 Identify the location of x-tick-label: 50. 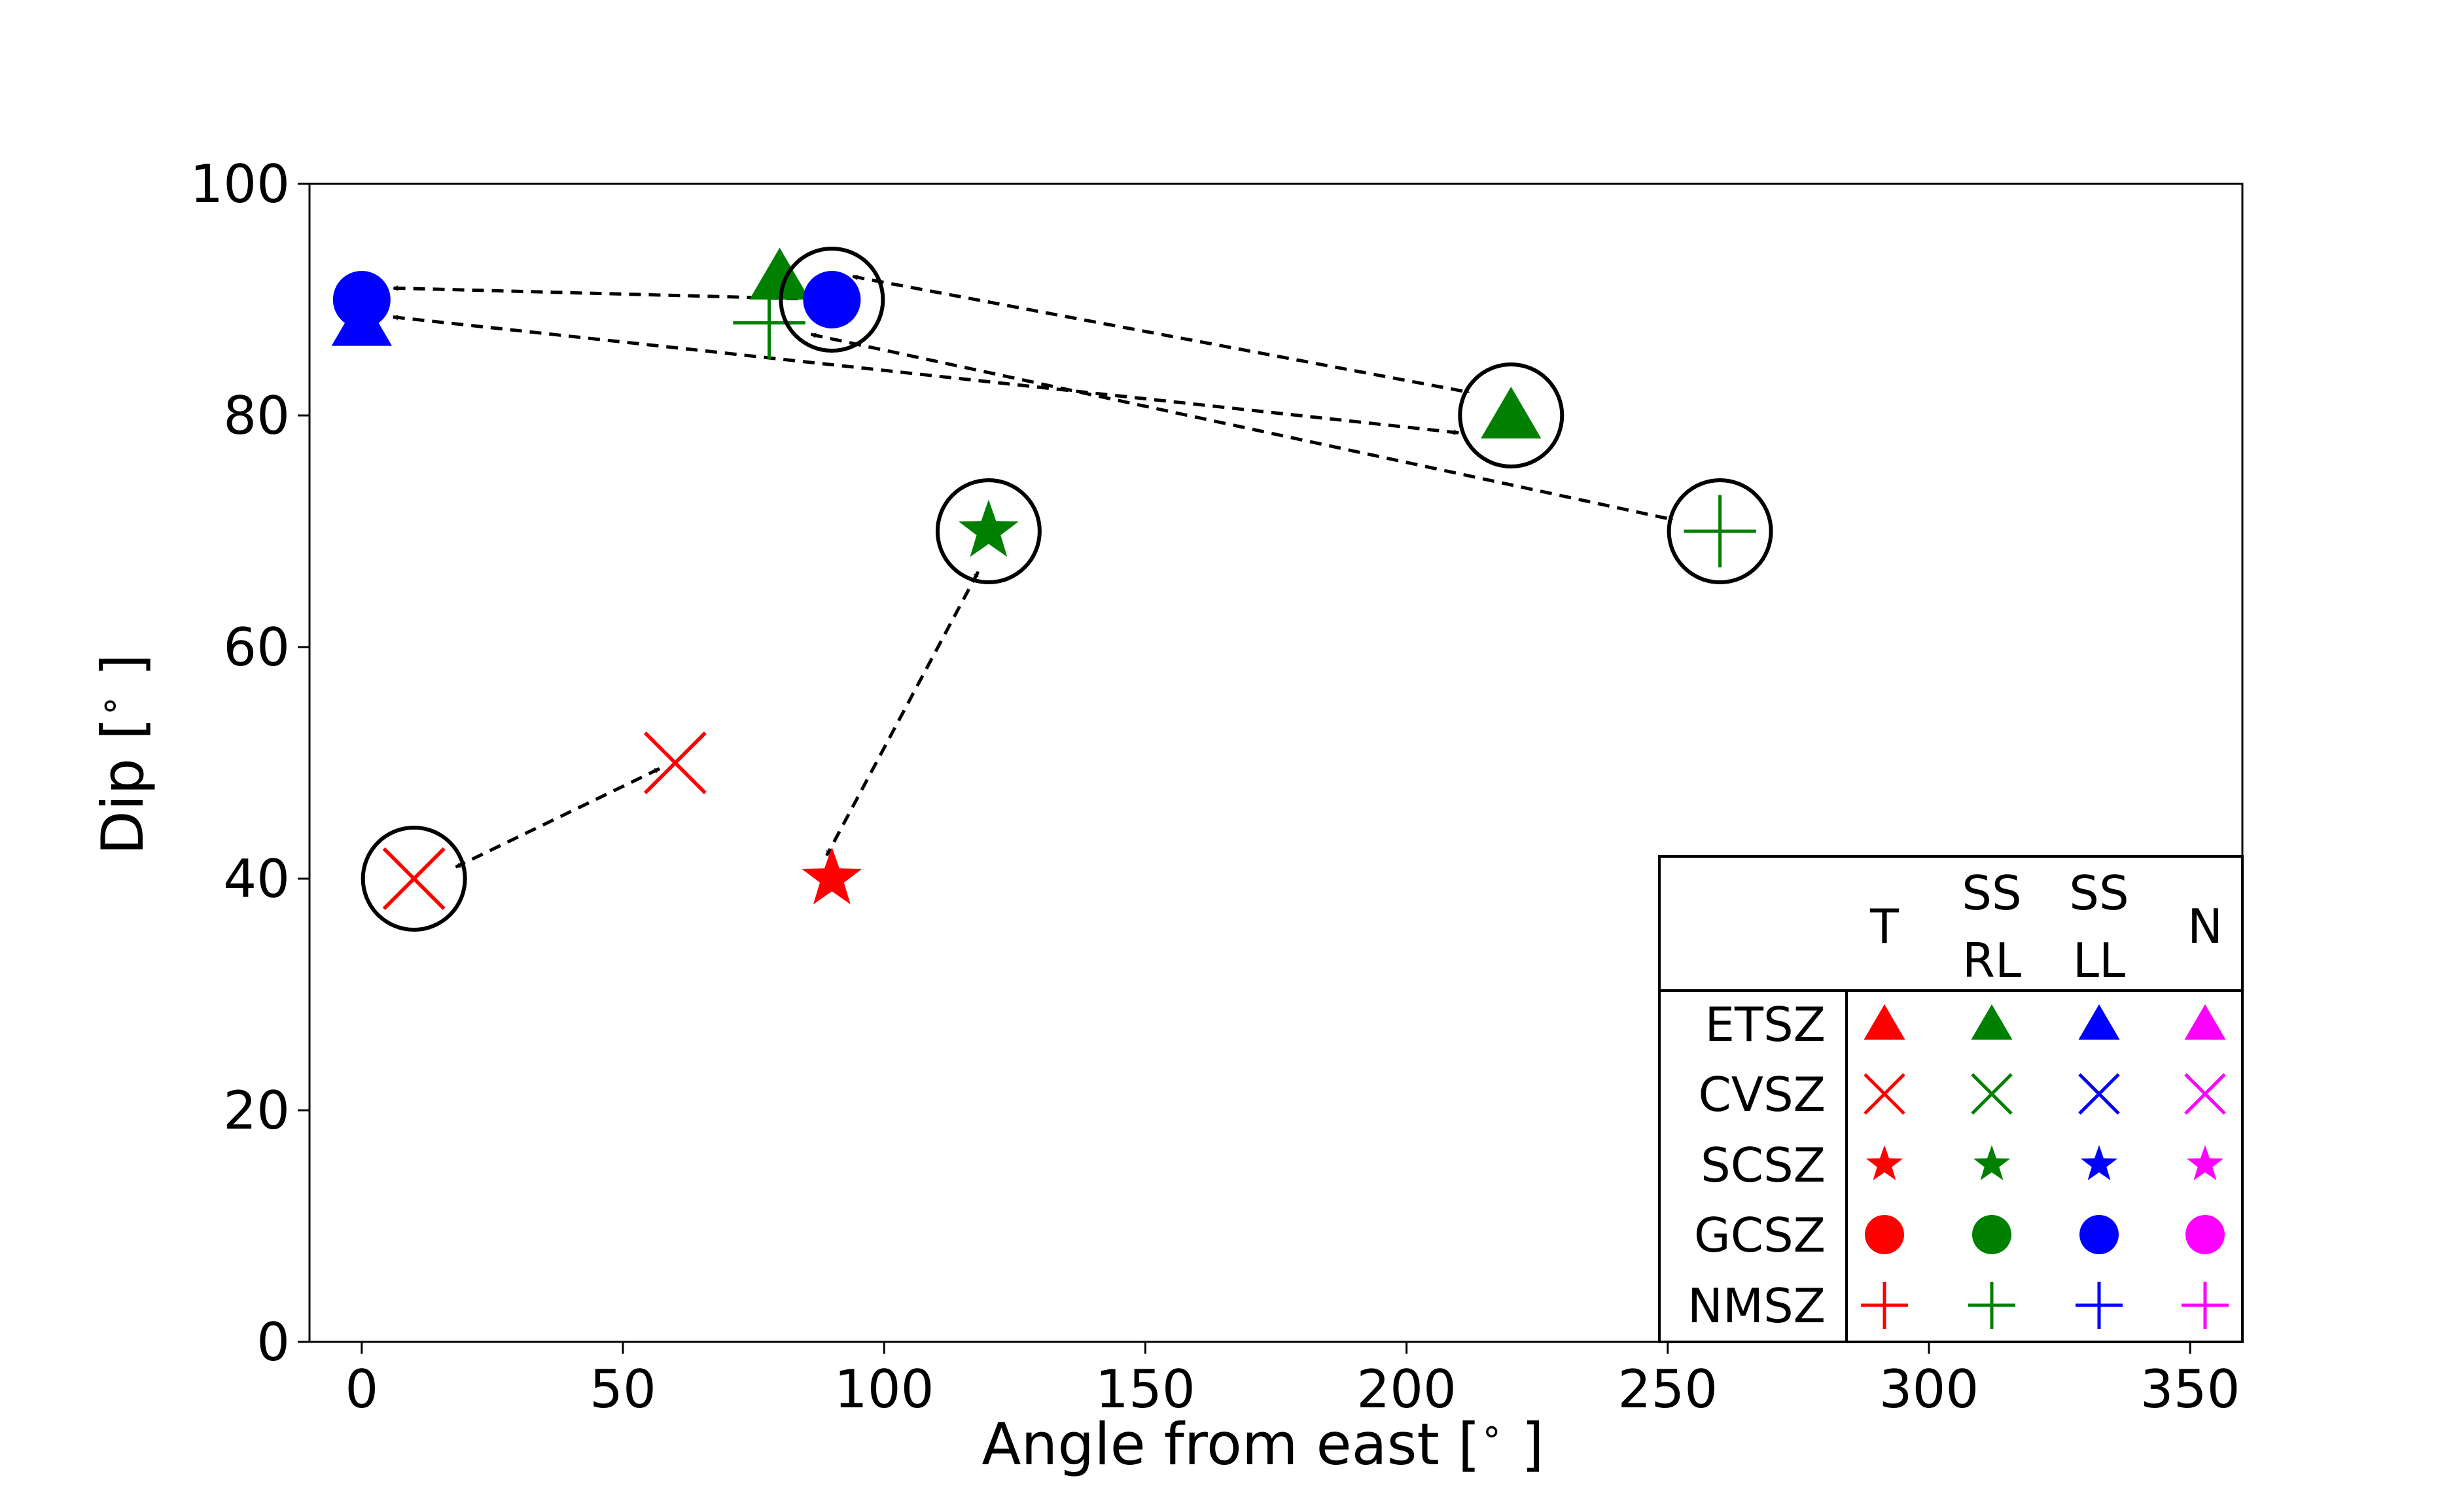
(623, 1389).